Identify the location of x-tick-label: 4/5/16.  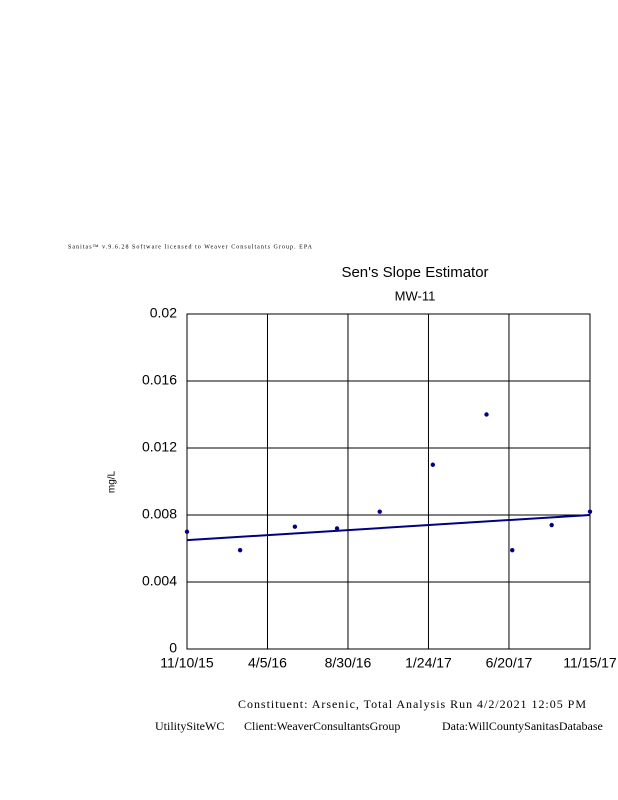
(267, 663).